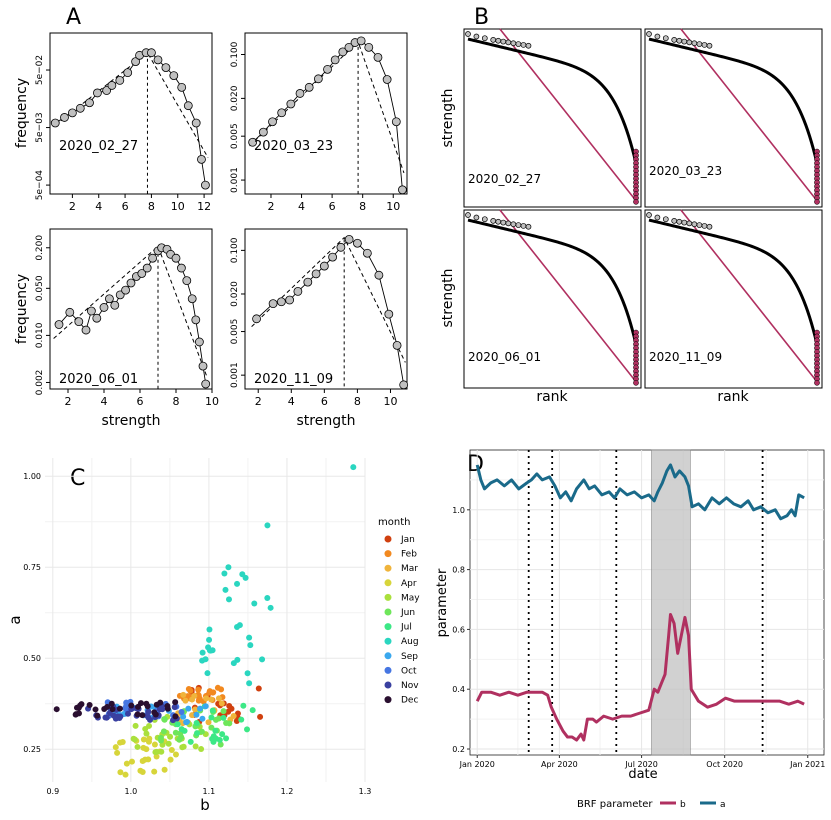 The image size is (831, 820). I want to click on data-line, so click(327, 115).